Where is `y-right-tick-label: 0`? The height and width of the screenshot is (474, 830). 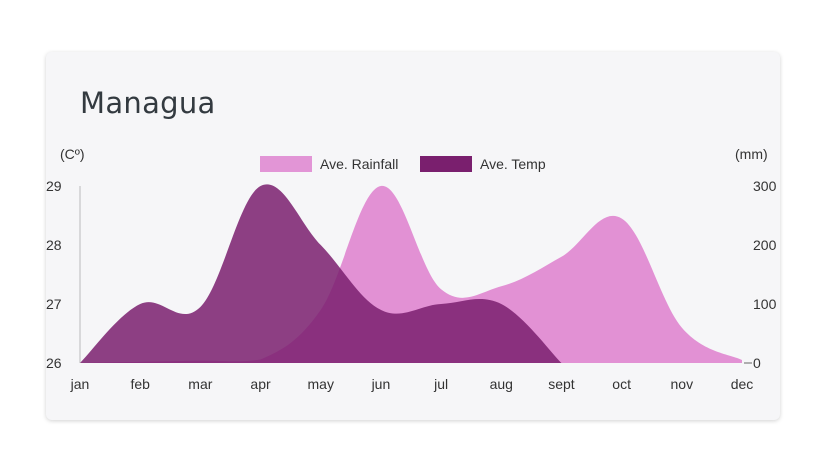
y-right-tick-label: 0 is located at coordinates (757, 363).